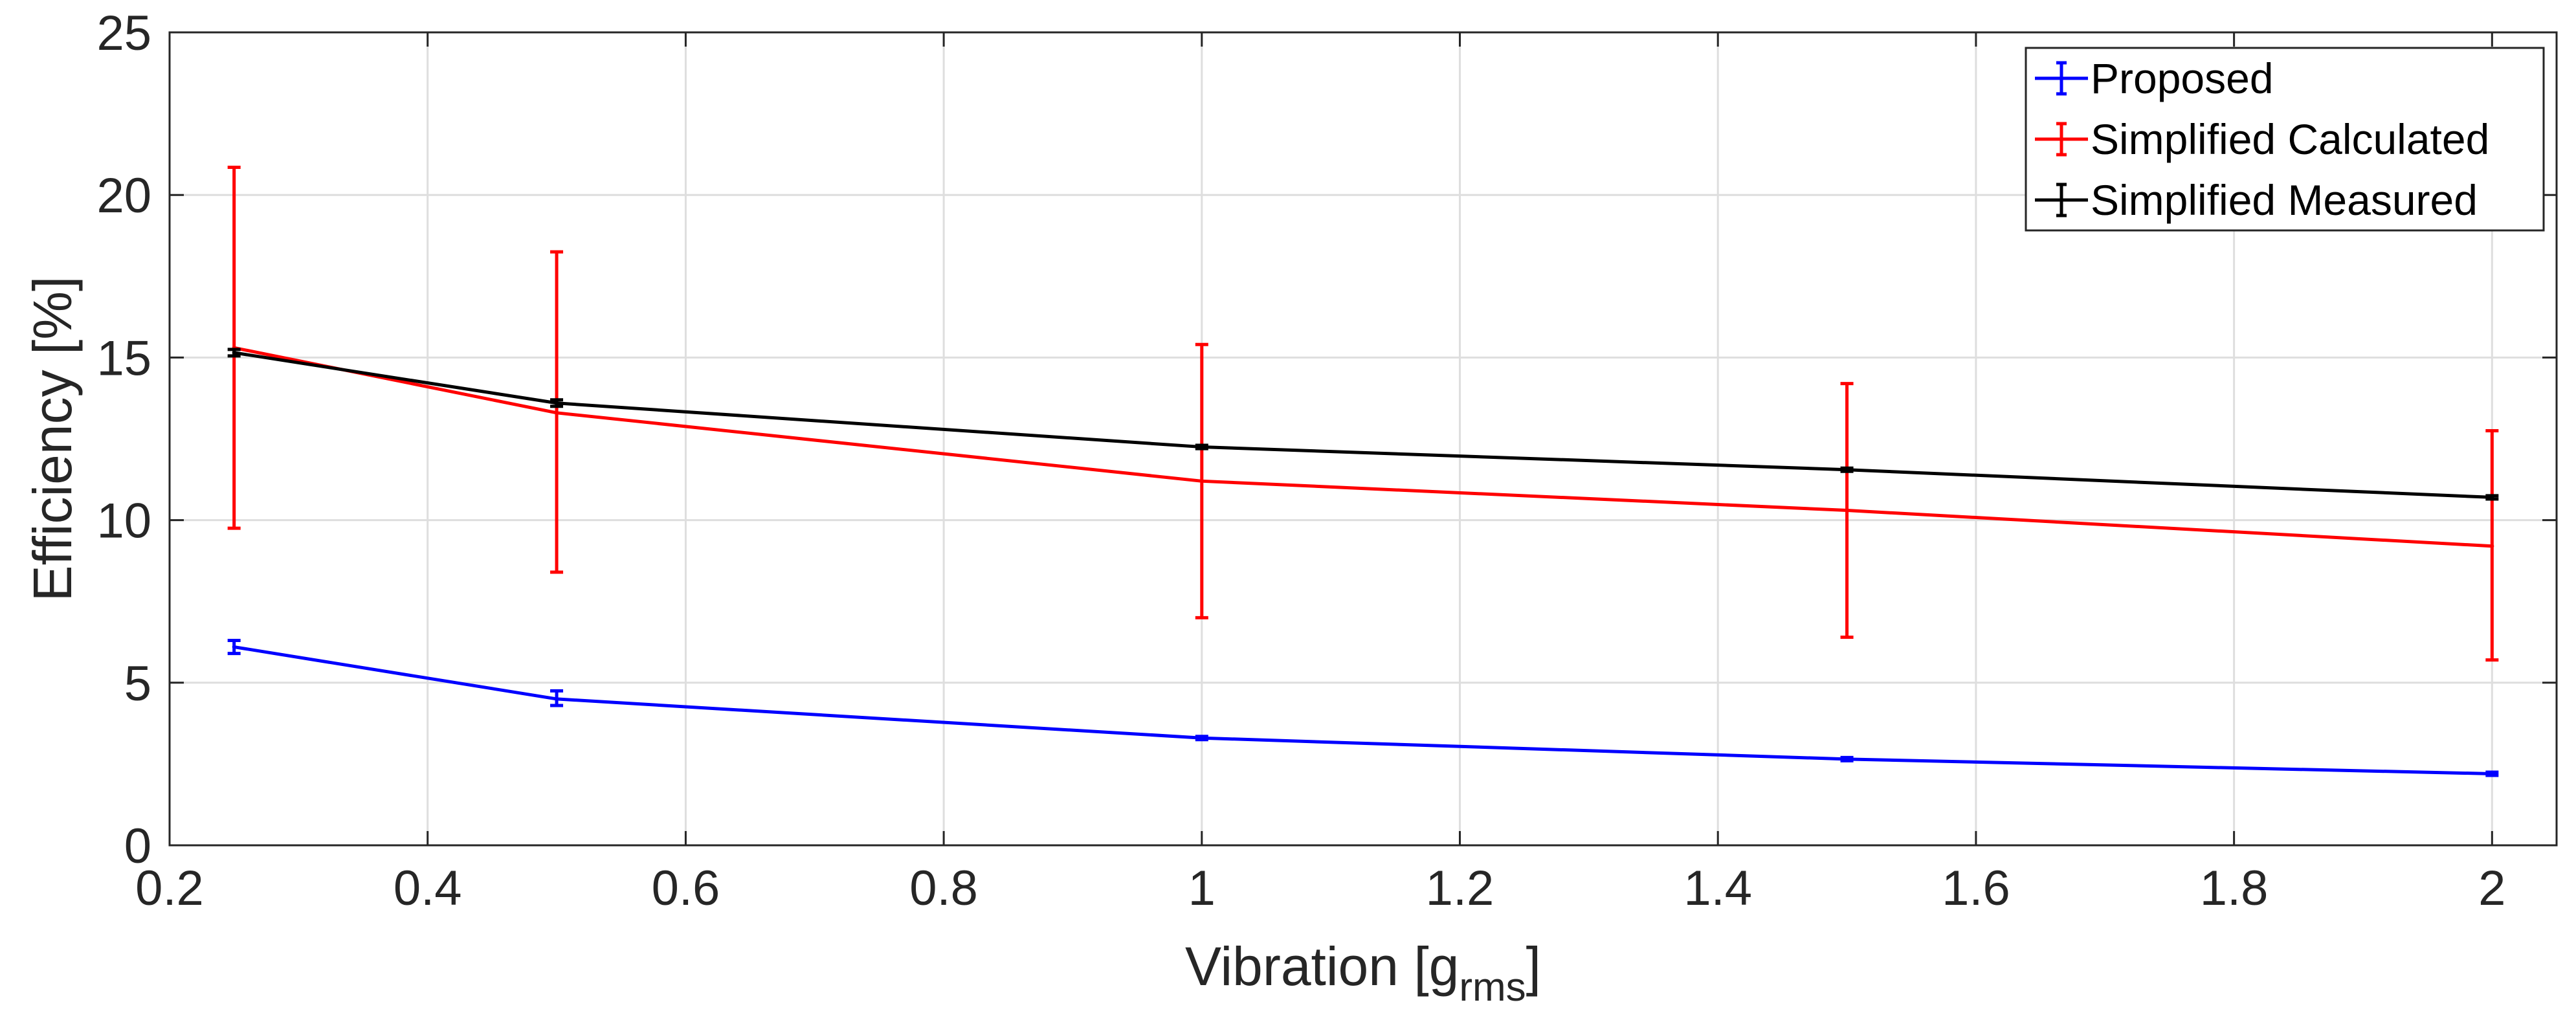 This screenshot has width=2576, height=1033. Describe the element at coordinates (137, 846) in the screenshot. I see `y-tick-label: 0` at that location.